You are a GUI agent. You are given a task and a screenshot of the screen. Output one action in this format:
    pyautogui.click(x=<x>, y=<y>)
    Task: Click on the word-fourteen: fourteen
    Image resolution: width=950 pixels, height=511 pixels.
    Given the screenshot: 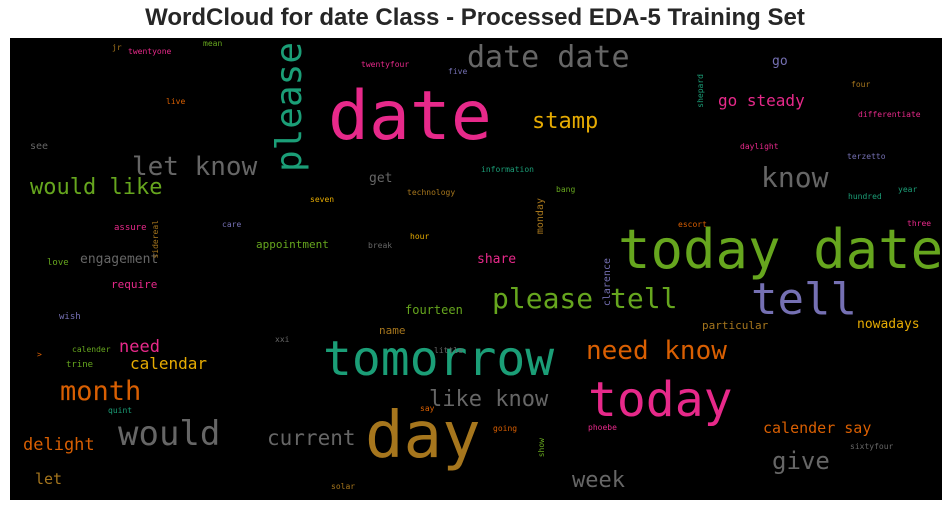 What is the action you would take?
    pyautogui.click(x=434, y=310)
    